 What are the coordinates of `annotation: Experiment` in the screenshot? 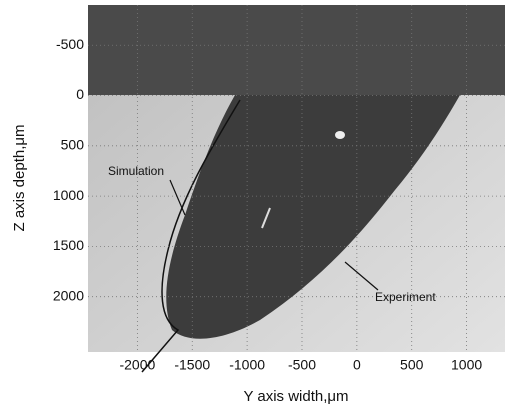 It's located at (405, 297).